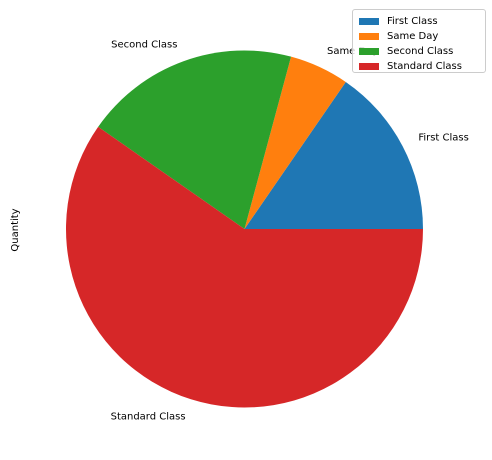  What do you see at coordinates (148, 416) in the screenshot?
I see `slice-label-standard-class: Standard Class` at bounding box center [148, 416].